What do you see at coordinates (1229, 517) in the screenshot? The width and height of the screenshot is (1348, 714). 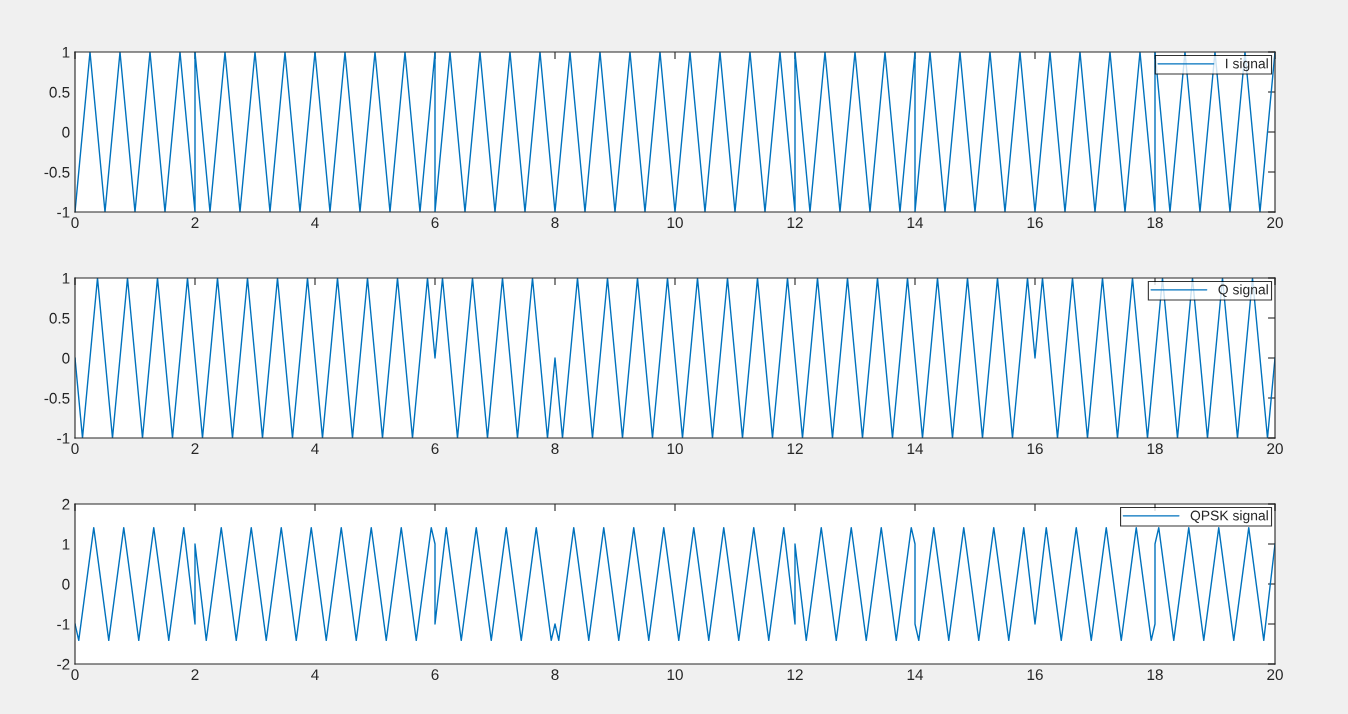 I see `legend-label: QPSK signal` at bounding box center [1229, 517].